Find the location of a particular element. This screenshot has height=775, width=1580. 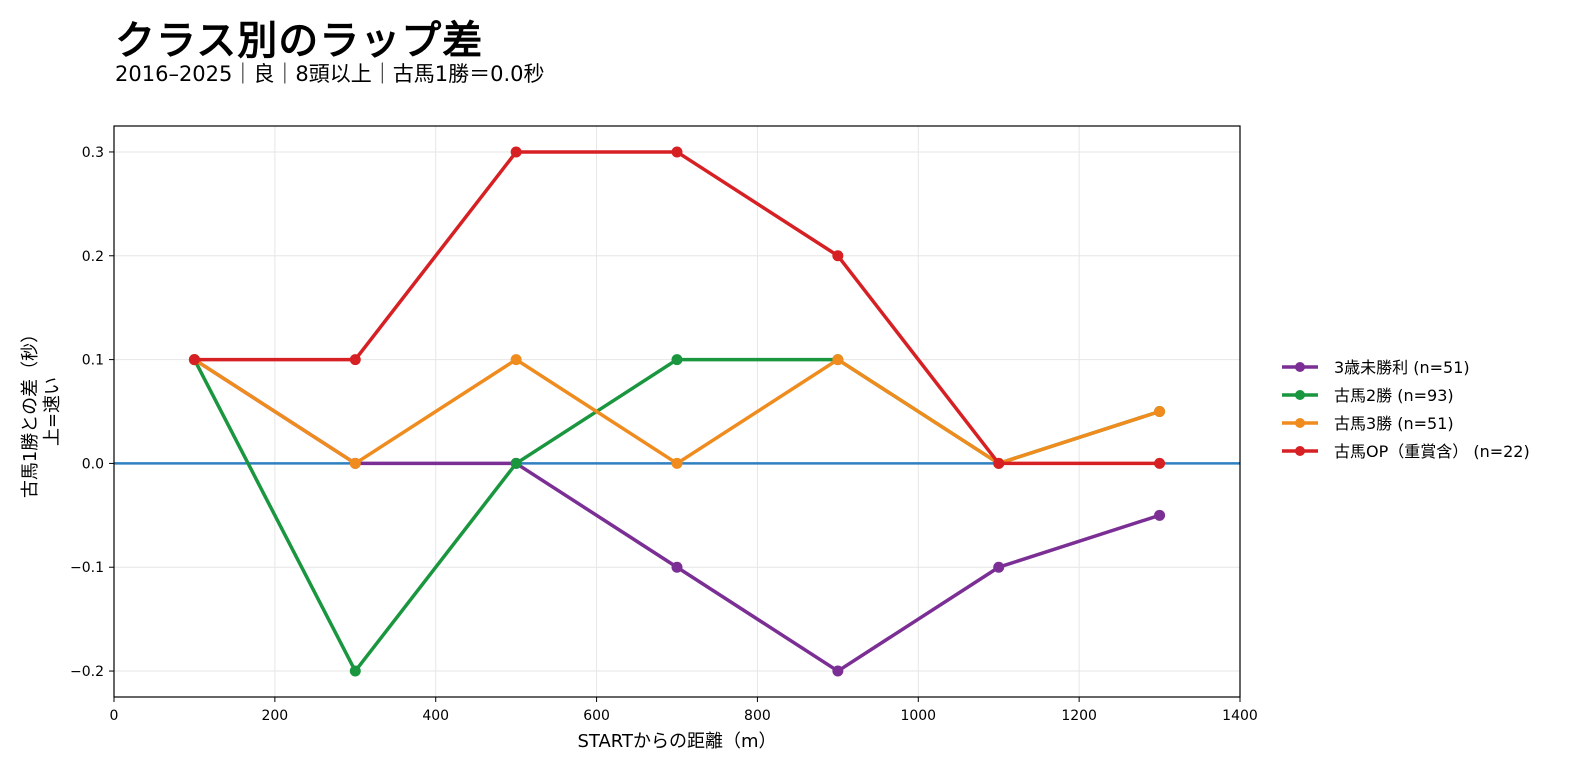

legend-item: 古馬2勝 (n=93) is located at coordinates (1405, 394).